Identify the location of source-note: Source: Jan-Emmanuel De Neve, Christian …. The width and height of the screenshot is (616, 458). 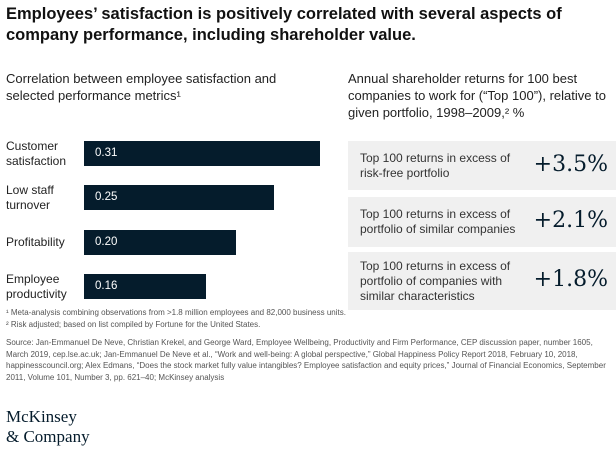
(306, 360).